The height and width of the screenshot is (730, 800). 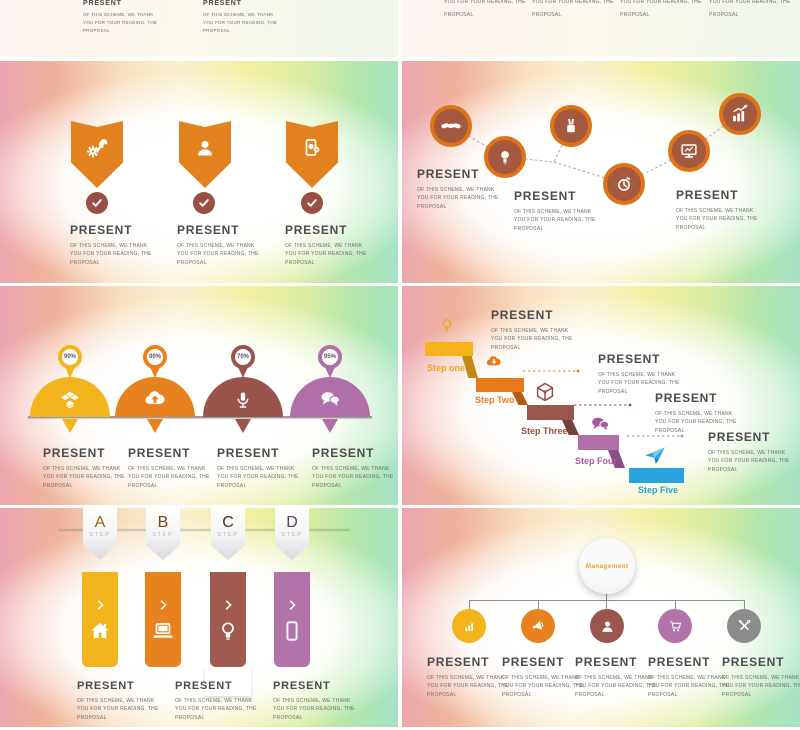 What do you see at coordinates (744, 626) in the screenshot?
I see `tools-icon` at bounding box center [744, 626].